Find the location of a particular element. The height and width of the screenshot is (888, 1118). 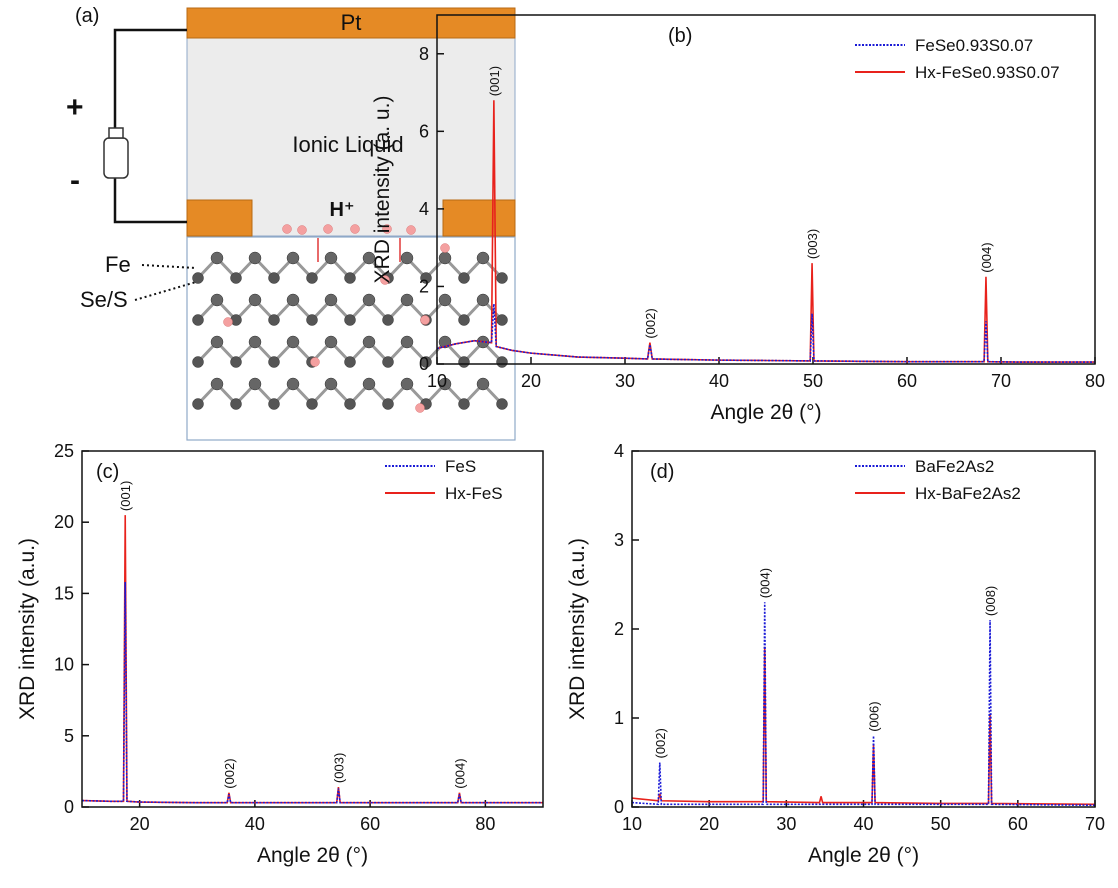

y-tick-label: 8 is located at coordinates (424, 54).